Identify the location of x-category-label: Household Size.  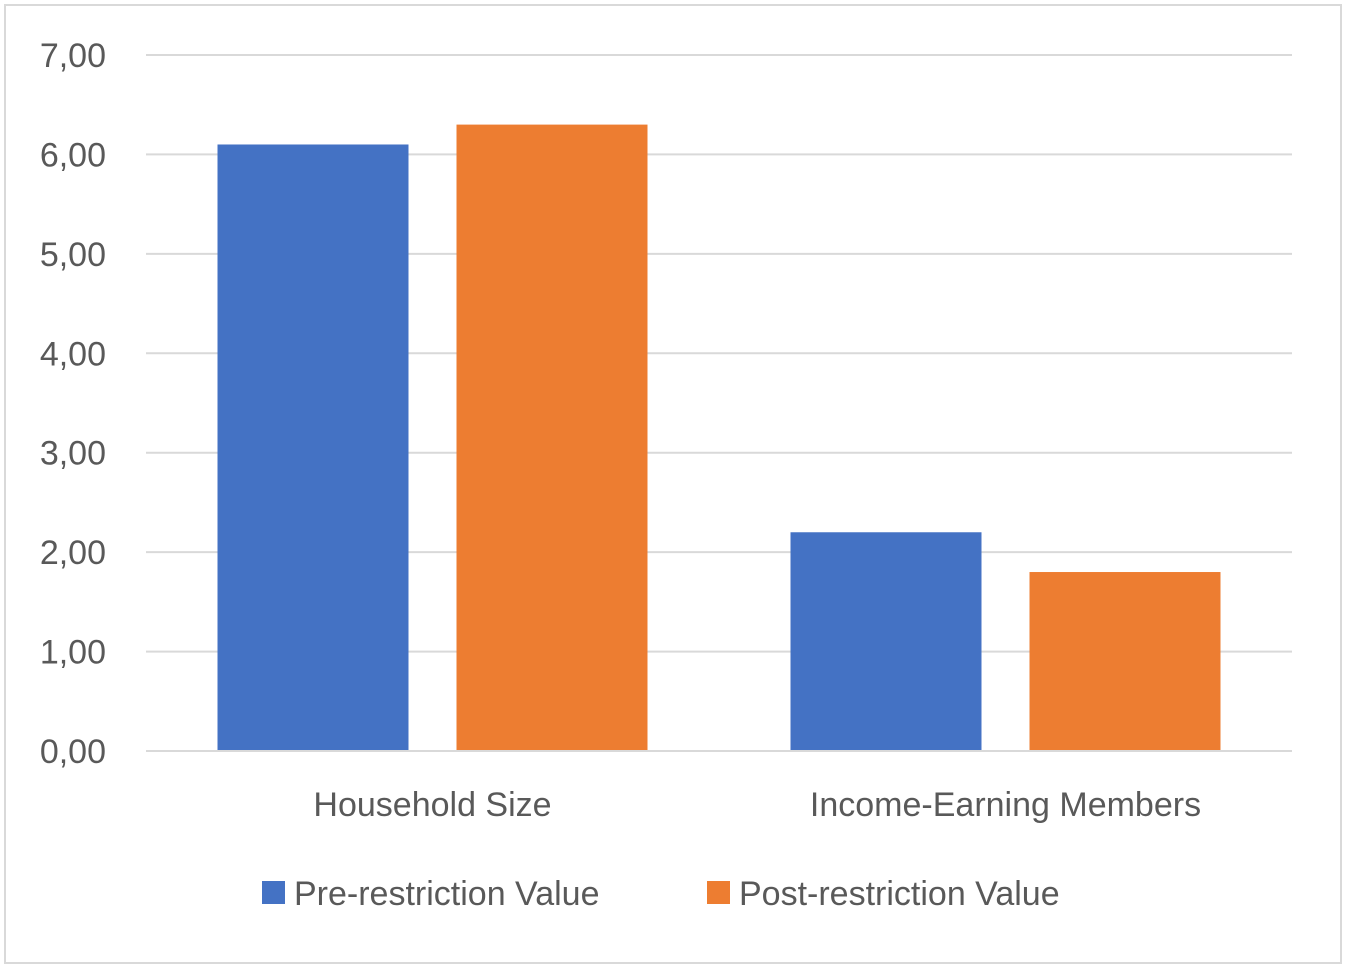
(432, 805).